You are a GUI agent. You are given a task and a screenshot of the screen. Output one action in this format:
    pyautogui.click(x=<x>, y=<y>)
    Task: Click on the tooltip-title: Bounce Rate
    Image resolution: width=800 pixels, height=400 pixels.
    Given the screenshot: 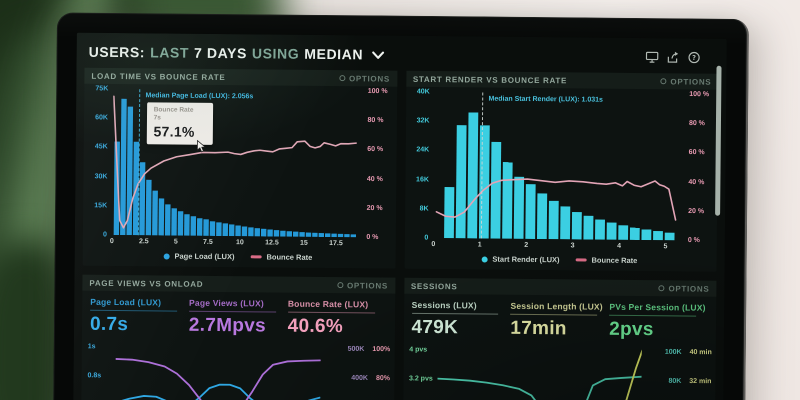 What is the action you would take?
    pyautogui.click(x=173, y=110)
    